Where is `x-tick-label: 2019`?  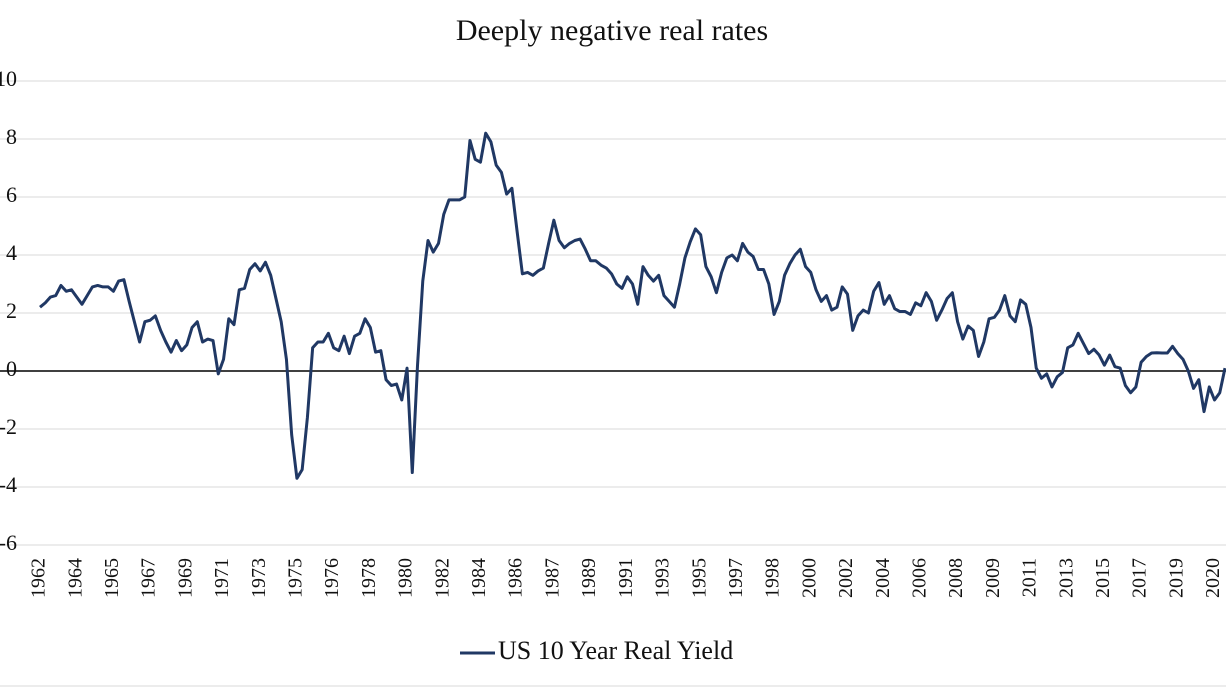
x-tick-label: 2019 is located at coordinates (1176, 578).